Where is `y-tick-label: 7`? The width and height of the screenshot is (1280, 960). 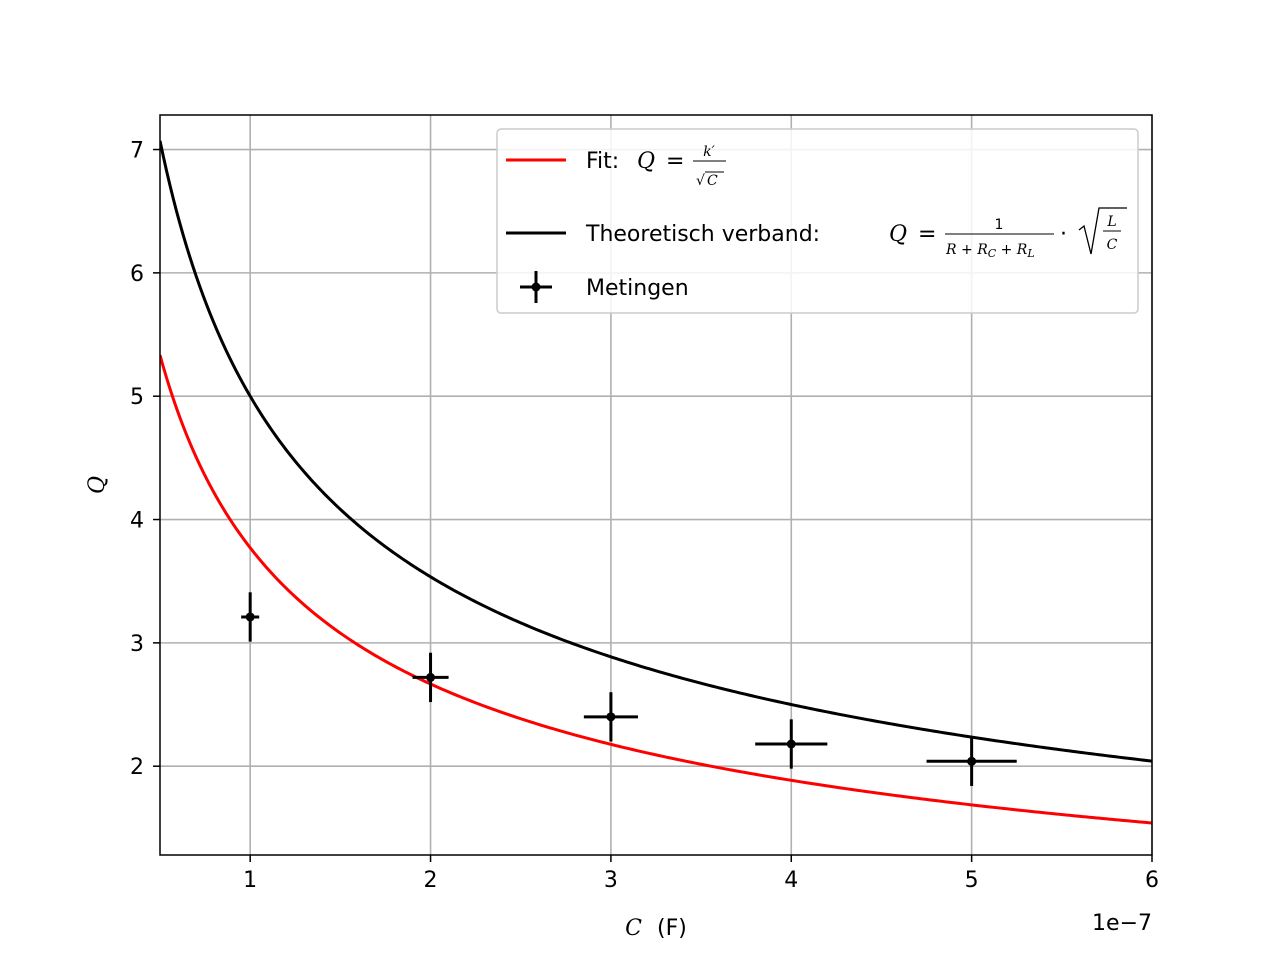 y-tick-label: 7 is located at coordinates (137, 151).